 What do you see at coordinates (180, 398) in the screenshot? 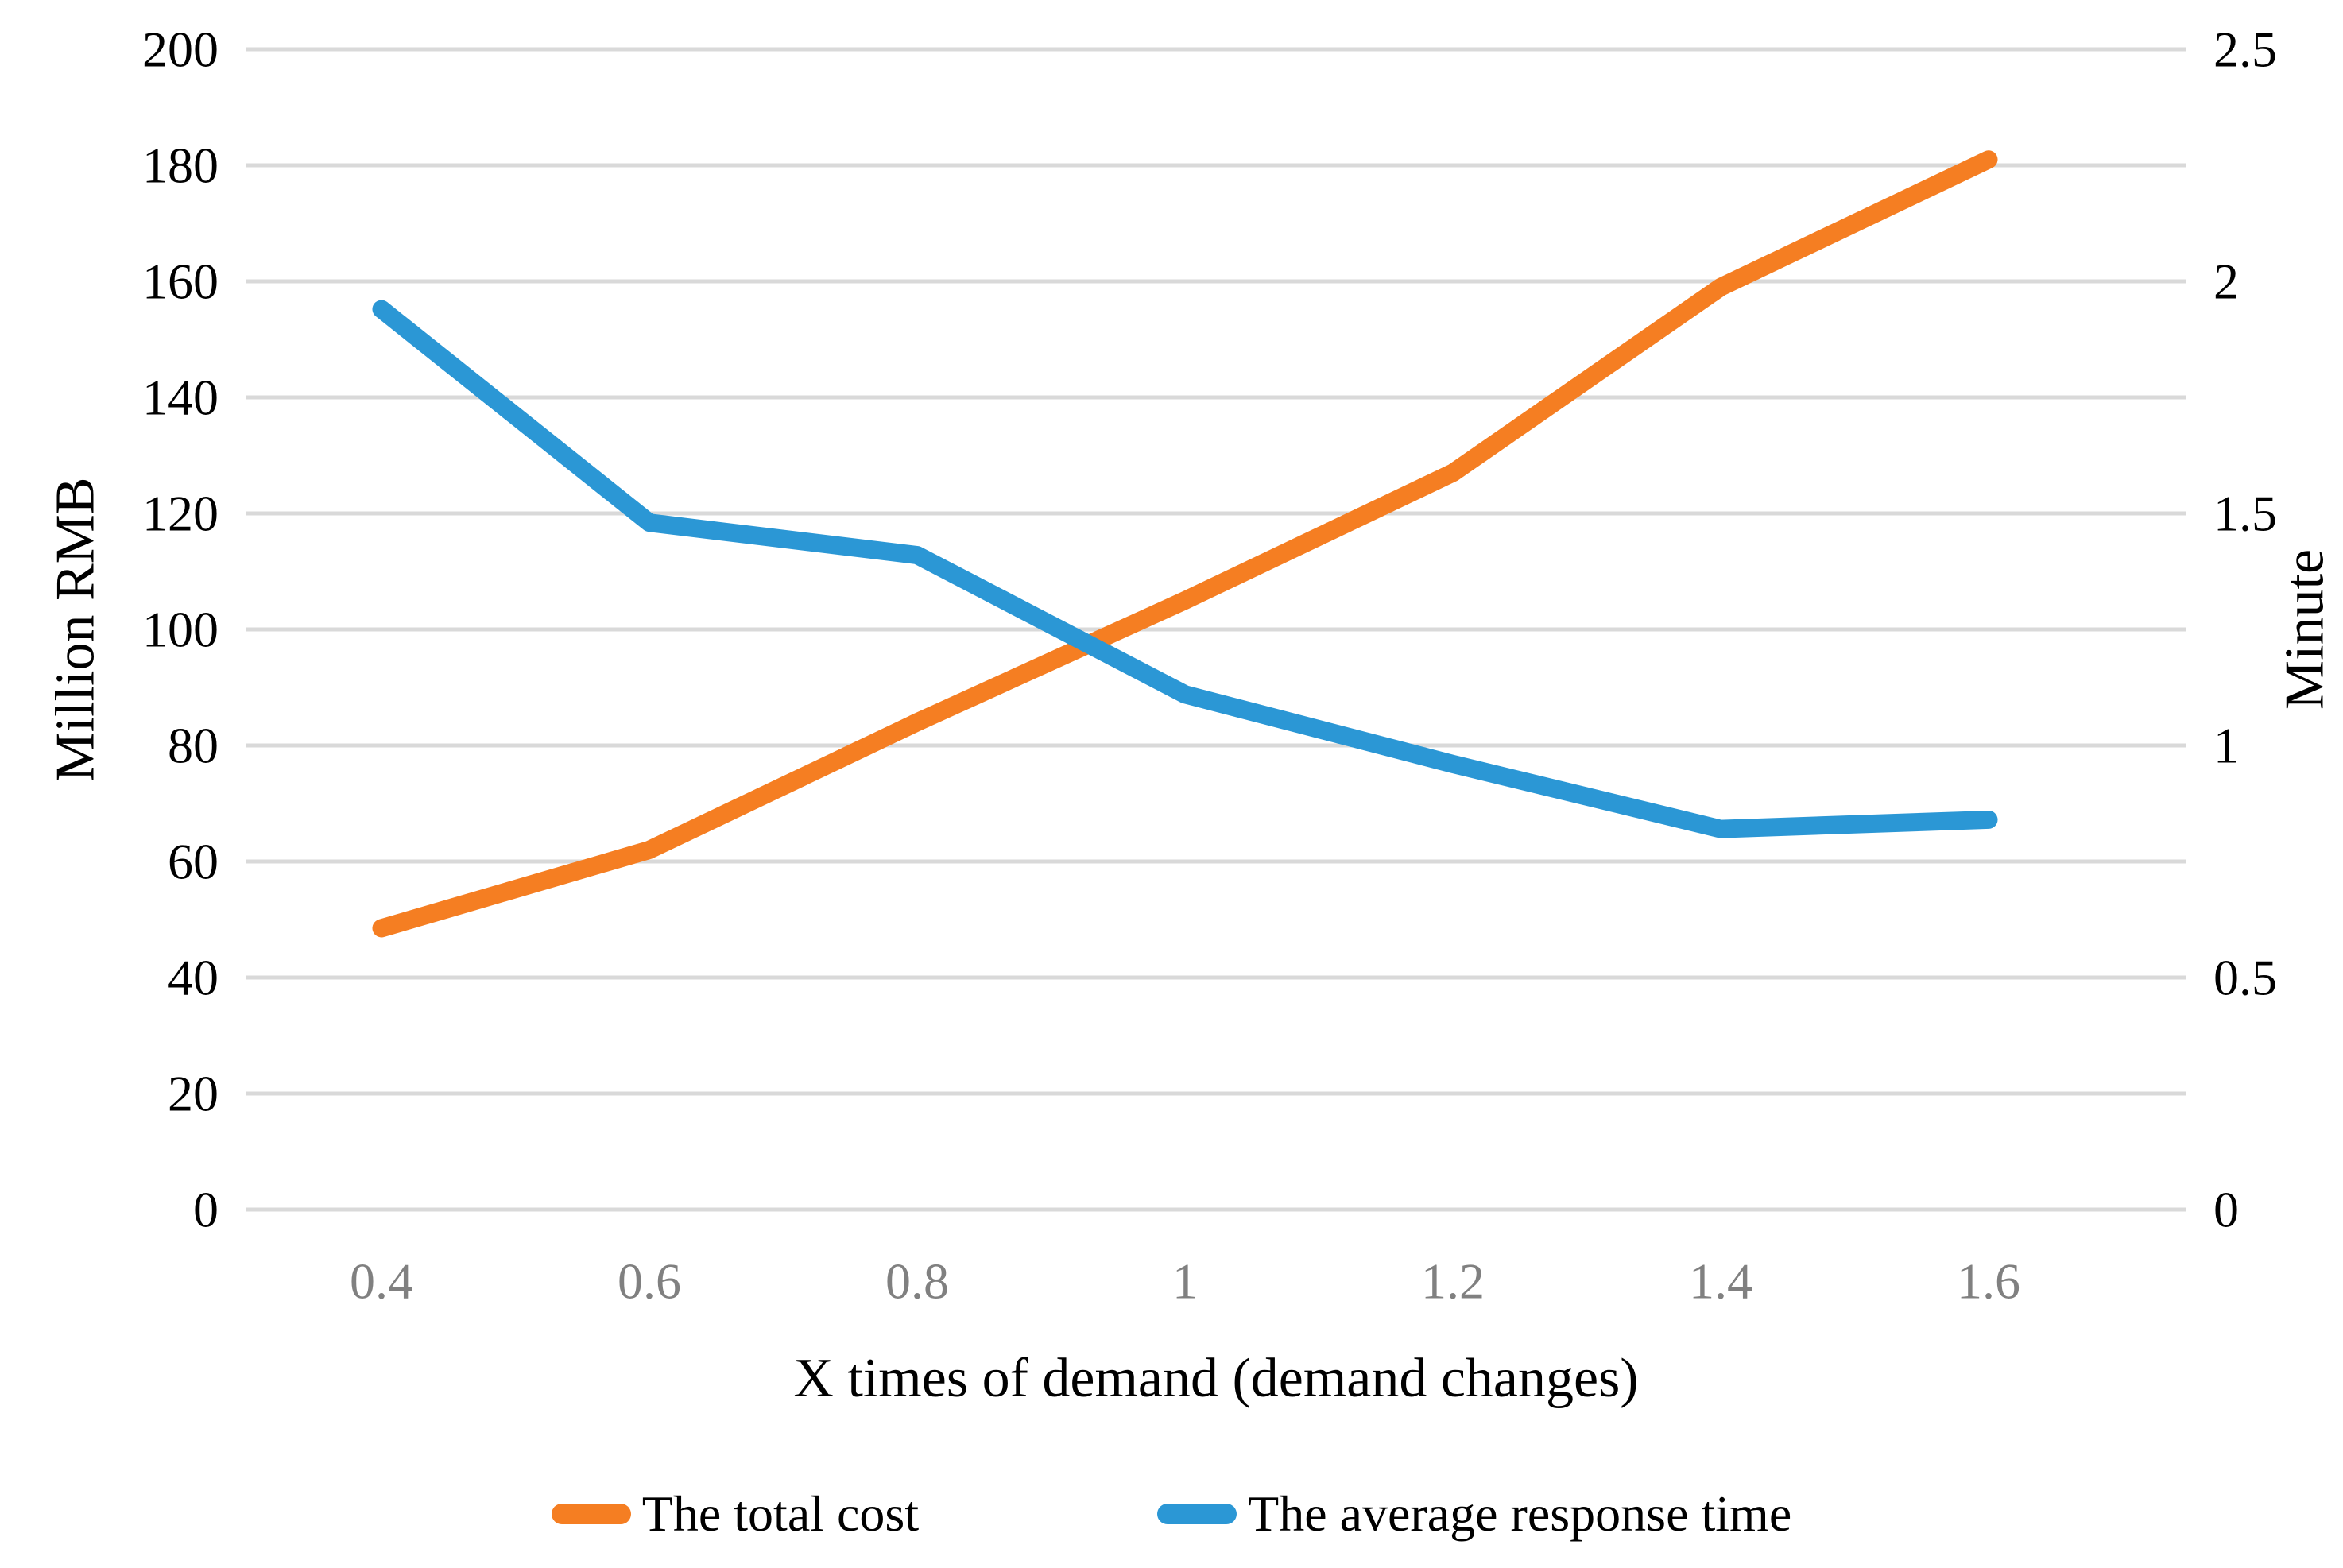
I see `left-axis-tick-label: 140` at bounding box center [180, 398].